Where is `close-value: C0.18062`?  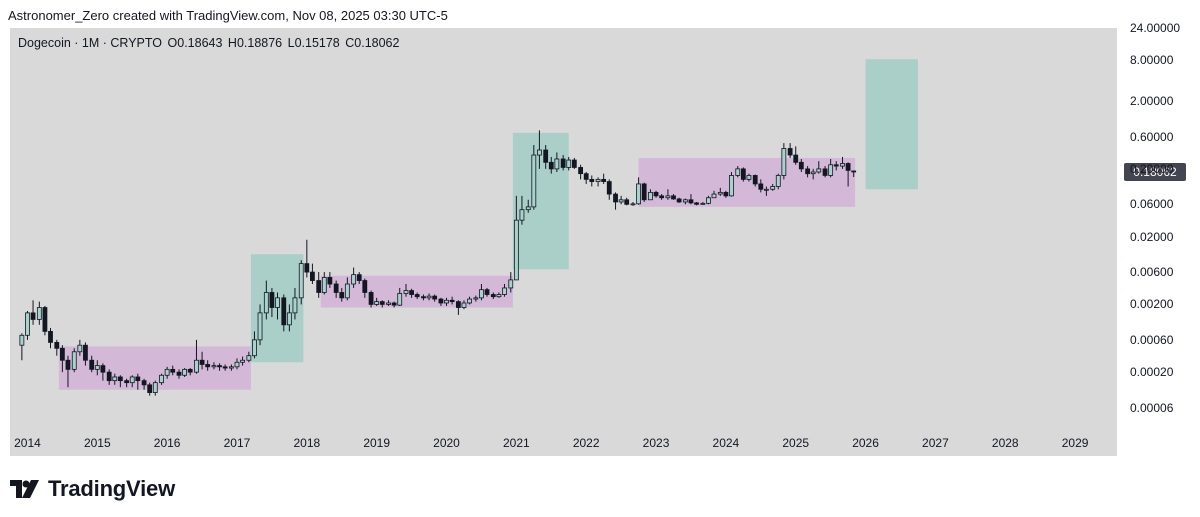 close-value: C0.18062 is located at coordinates (372, 43).